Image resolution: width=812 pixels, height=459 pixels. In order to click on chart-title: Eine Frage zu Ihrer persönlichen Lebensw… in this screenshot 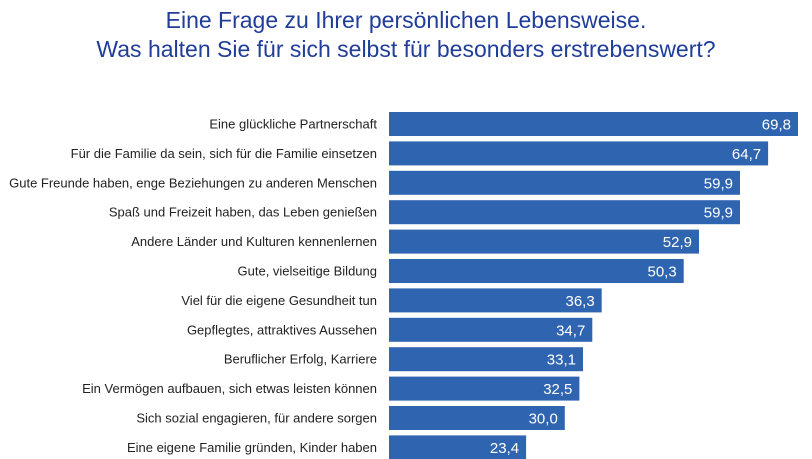, I will do `click(406, 35)`.